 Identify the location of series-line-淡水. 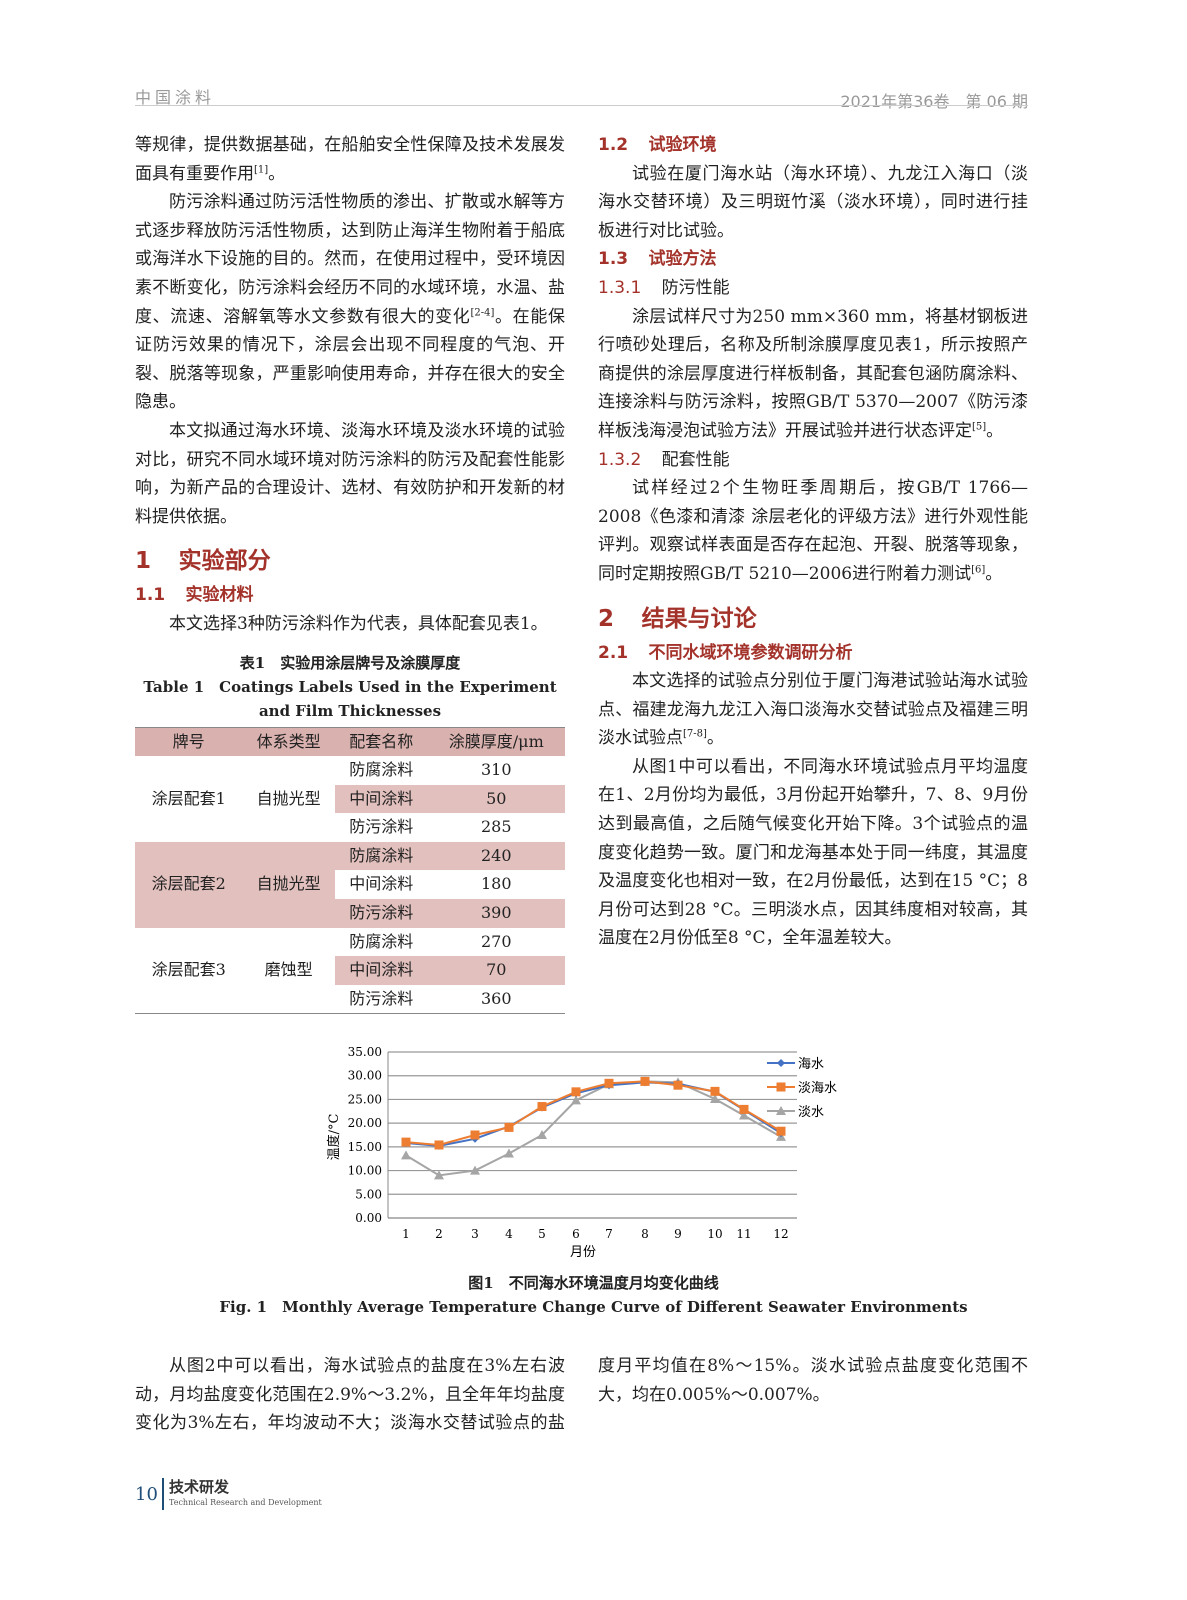
(593, 1128).